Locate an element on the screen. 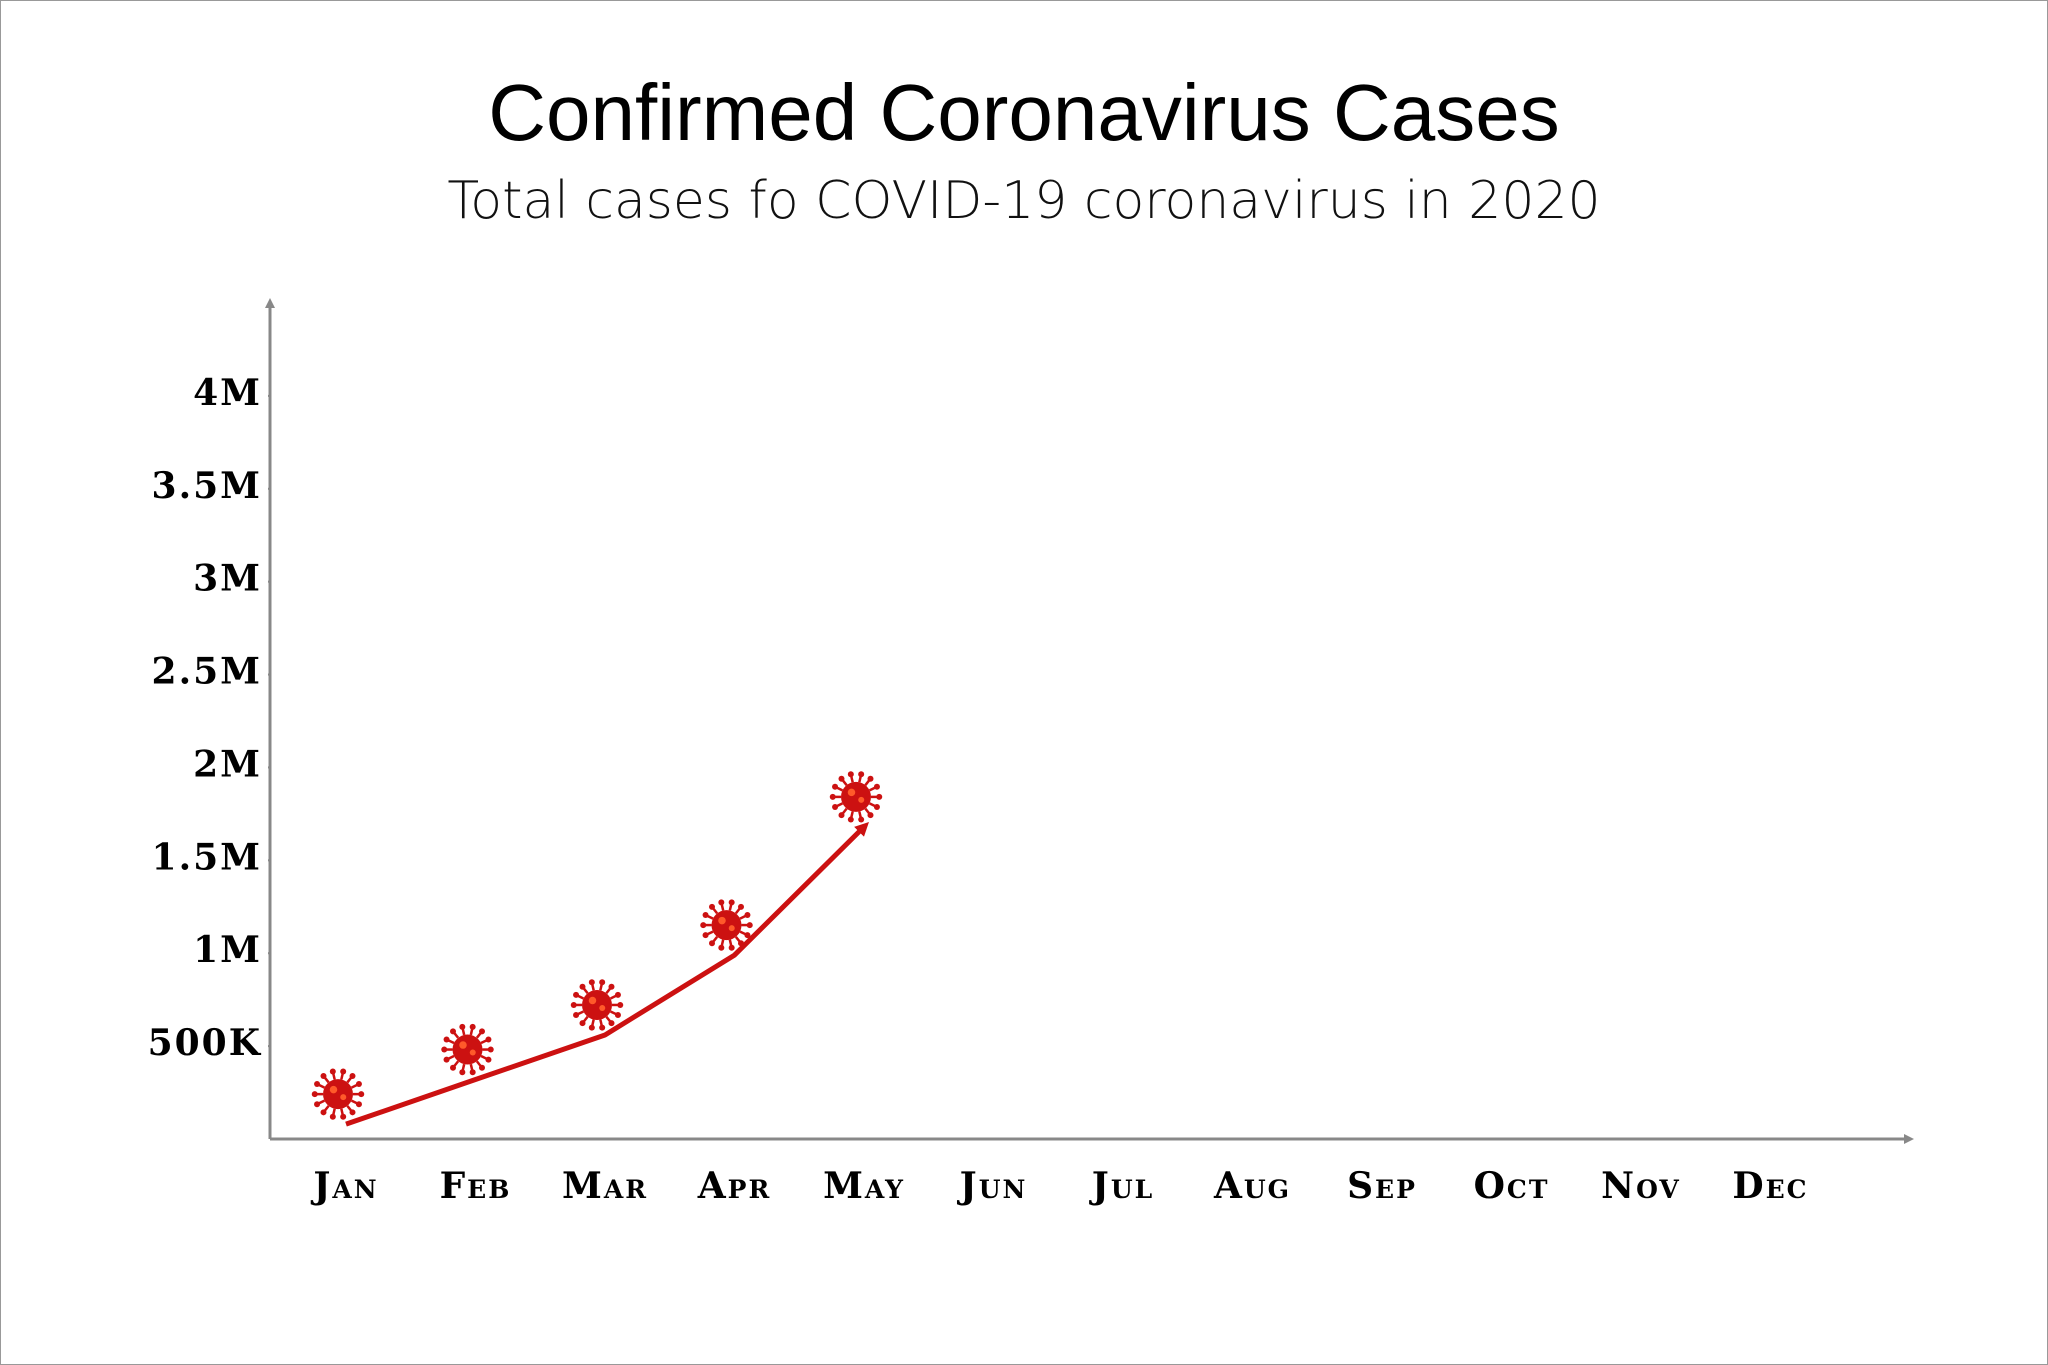 The image size is (2048, 1365). x-tick-label: Apr is located at coordinates (734, 1186).